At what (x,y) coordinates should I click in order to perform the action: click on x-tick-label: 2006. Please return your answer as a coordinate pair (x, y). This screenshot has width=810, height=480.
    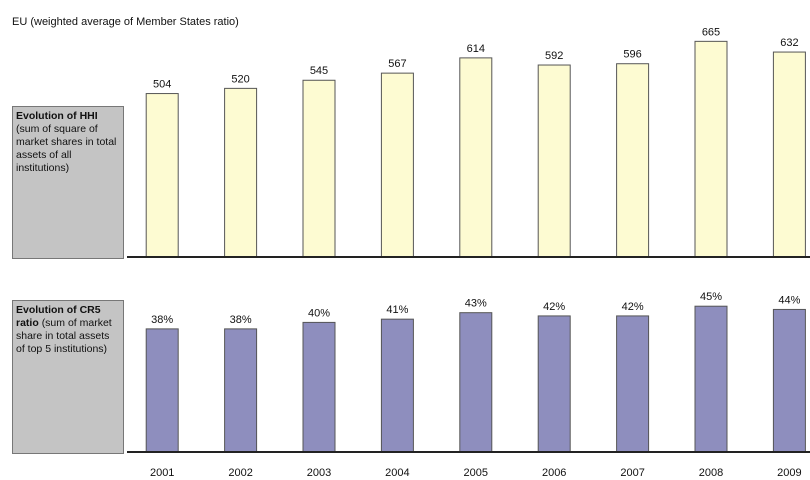
    Looking at the image, I should click on (554, 473).